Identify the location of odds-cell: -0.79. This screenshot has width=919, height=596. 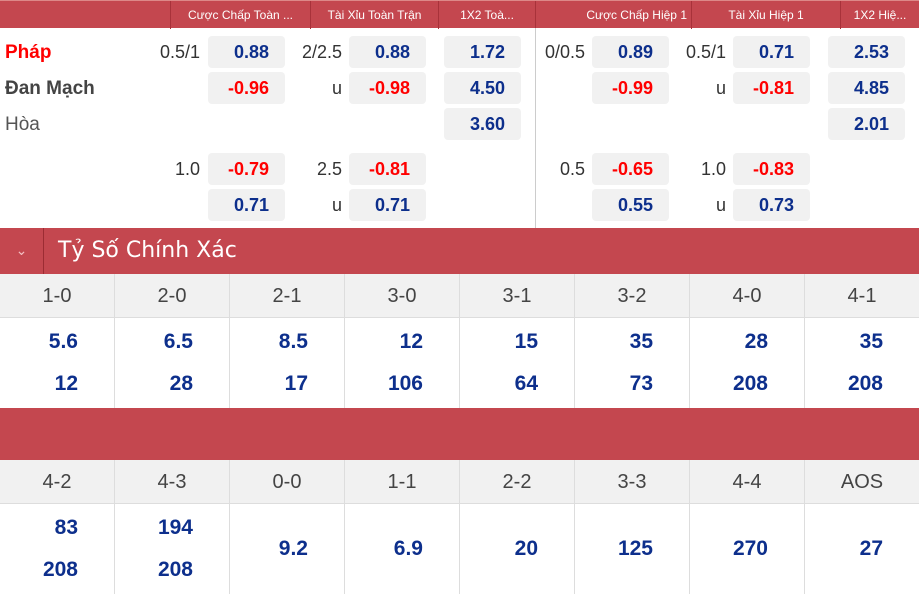
(246, 169).